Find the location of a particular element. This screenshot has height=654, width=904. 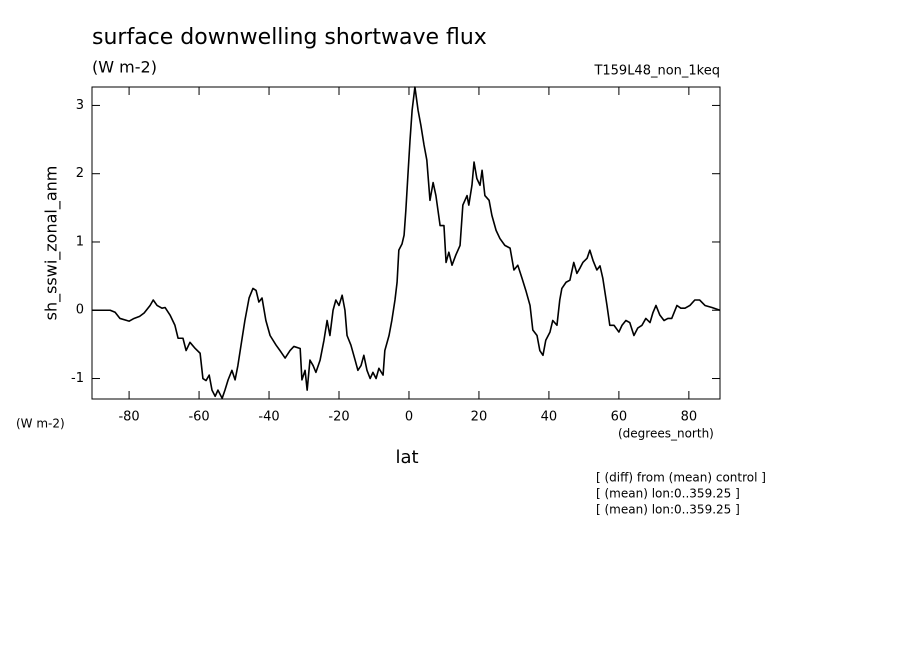

x-tick-label: 40 is located at coordinates (549, 417).